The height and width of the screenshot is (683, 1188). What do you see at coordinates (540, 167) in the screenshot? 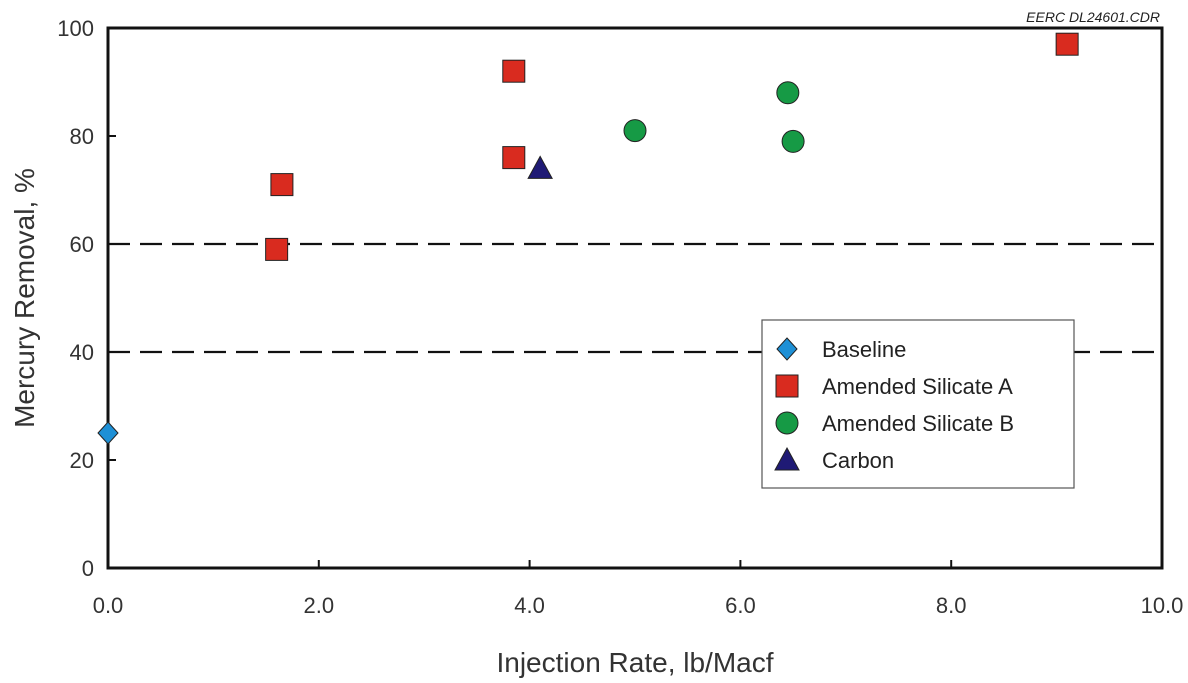
I see `data-point-carbon` at bounding box center [540, 167].